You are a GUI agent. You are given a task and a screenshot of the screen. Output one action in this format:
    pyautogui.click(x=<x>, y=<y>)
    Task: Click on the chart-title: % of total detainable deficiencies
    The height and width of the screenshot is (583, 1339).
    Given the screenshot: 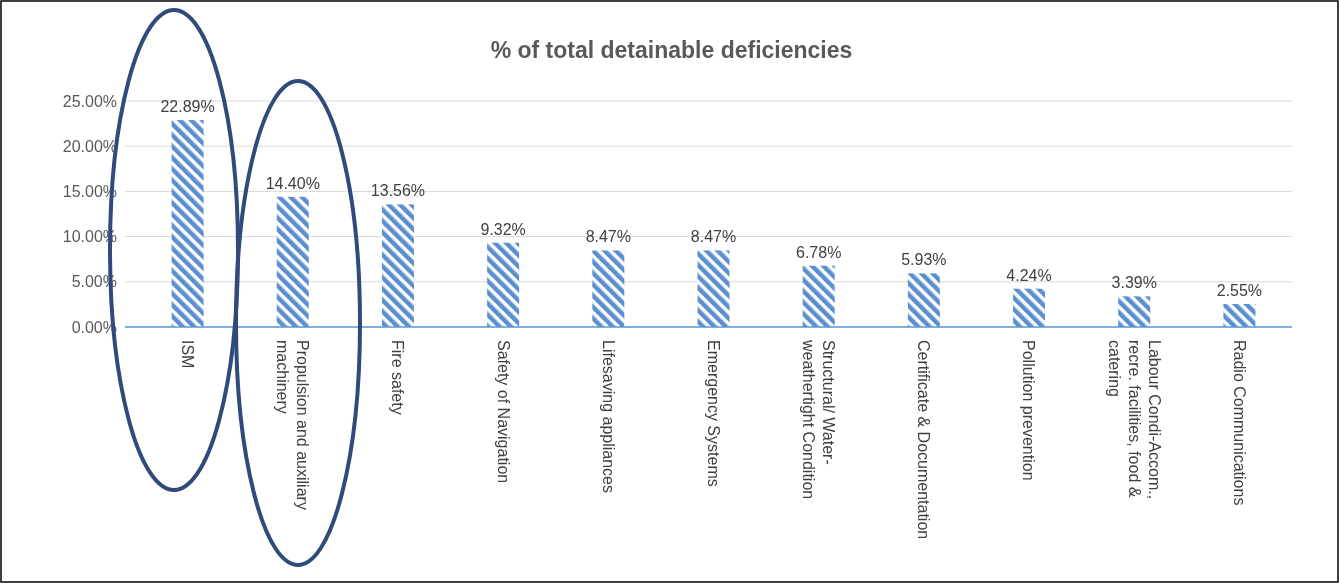 What is the action you would take?
    pyautogui.click(x=671, y=50)
    